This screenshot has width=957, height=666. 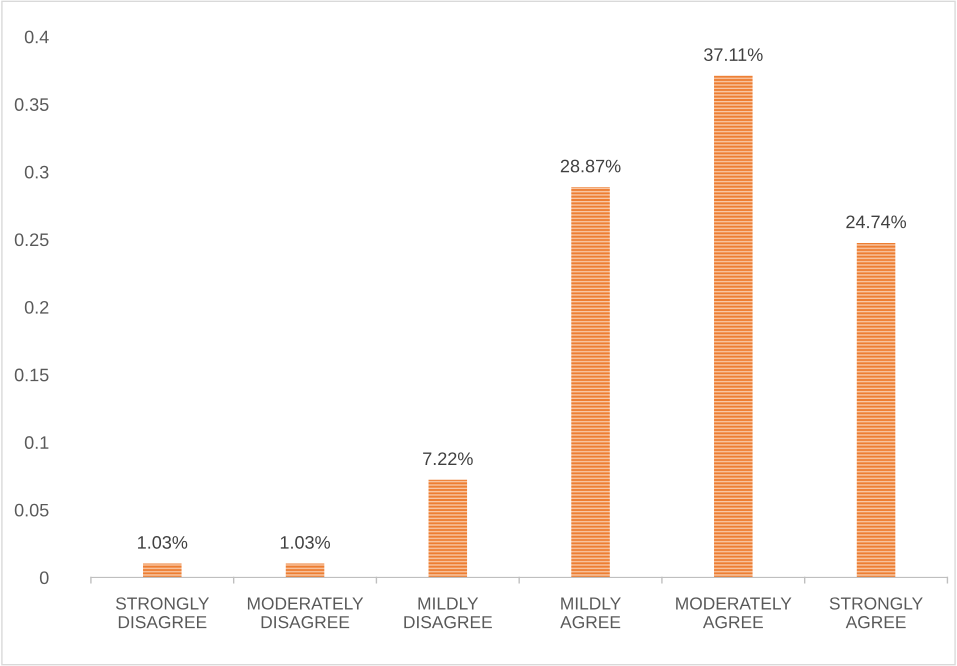 What do you see at coordinates (31, 375) in the screenshot?
I see `y-tick-label: 0.15` at bounding box center [31, 375].